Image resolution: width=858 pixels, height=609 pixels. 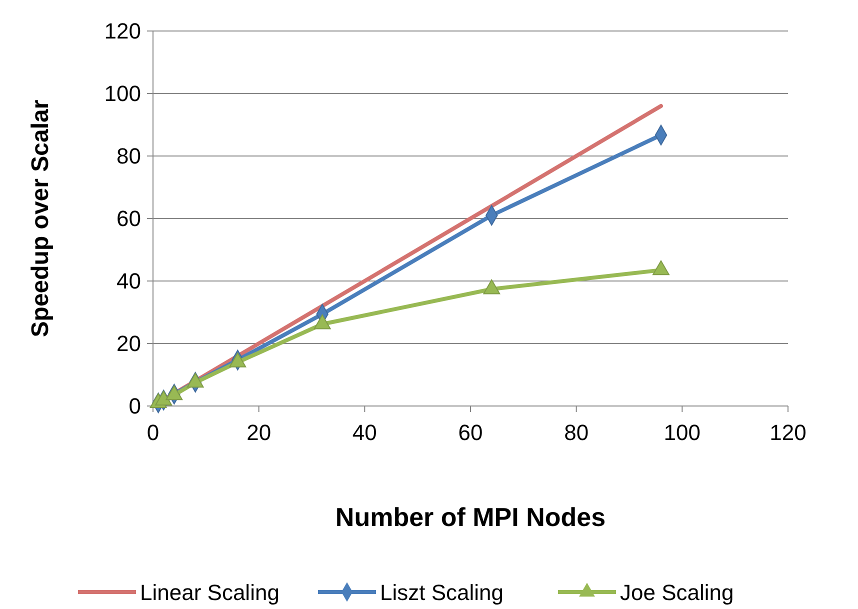 What do you see at coordinates (788, 432) in the screenshot?
I see `x-tick-label: 120` at bounding box center [788, 432].